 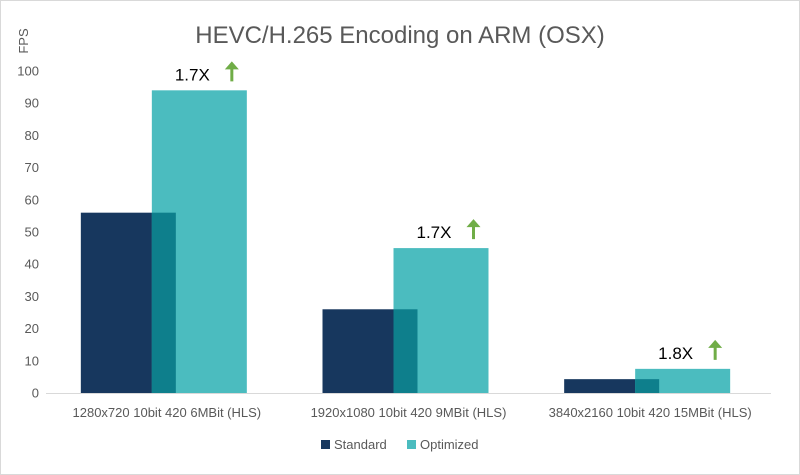 What do you see at coordinates (32, 167) in the screenshot?
I see `y-tick-label: 70` at bounding box center [32, 167].